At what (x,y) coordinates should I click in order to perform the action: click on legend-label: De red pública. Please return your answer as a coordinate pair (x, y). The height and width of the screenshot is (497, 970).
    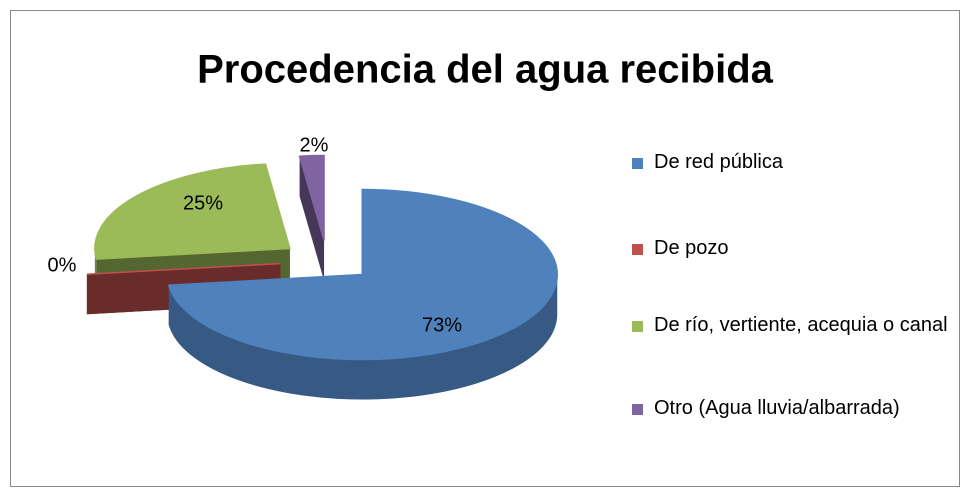
    Looking at the image, I should click on (718, 162).